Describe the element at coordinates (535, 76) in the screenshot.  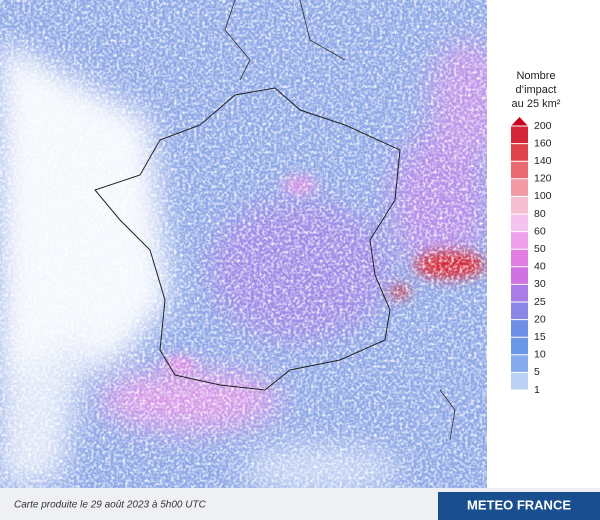
I see `legend-title: Nombre` at that location.